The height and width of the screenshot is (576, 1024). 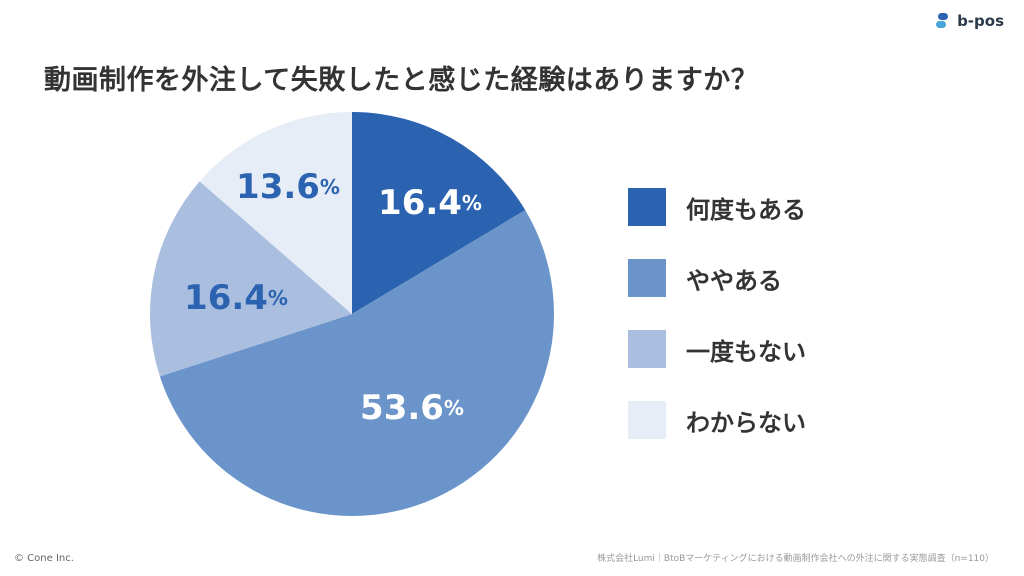 I want to click on page-title: 動画制作を外注して失敗したと感じた経験はありますか？, so click(x=401, y=80).